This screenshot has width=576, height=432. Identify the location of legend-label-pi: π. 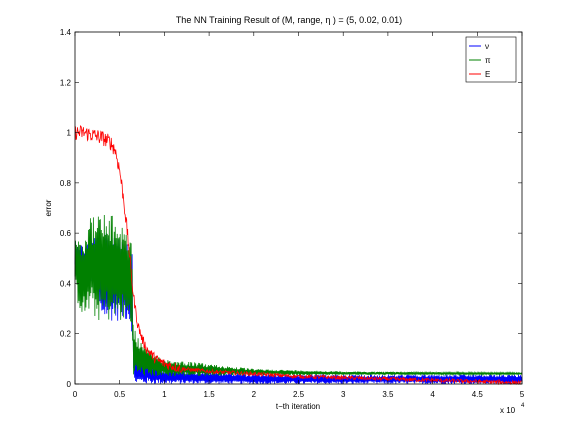
(488, 60).